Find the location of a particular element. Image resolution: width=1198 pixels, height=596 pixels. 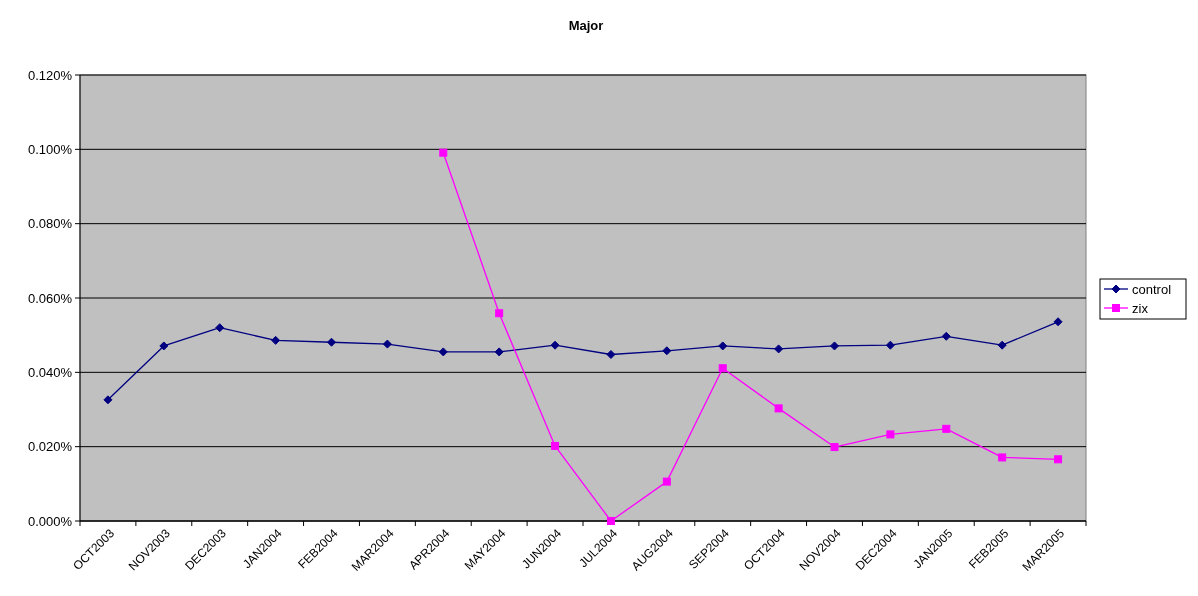

y-tick-label: 0.080% is located at coordinates (50, 224).